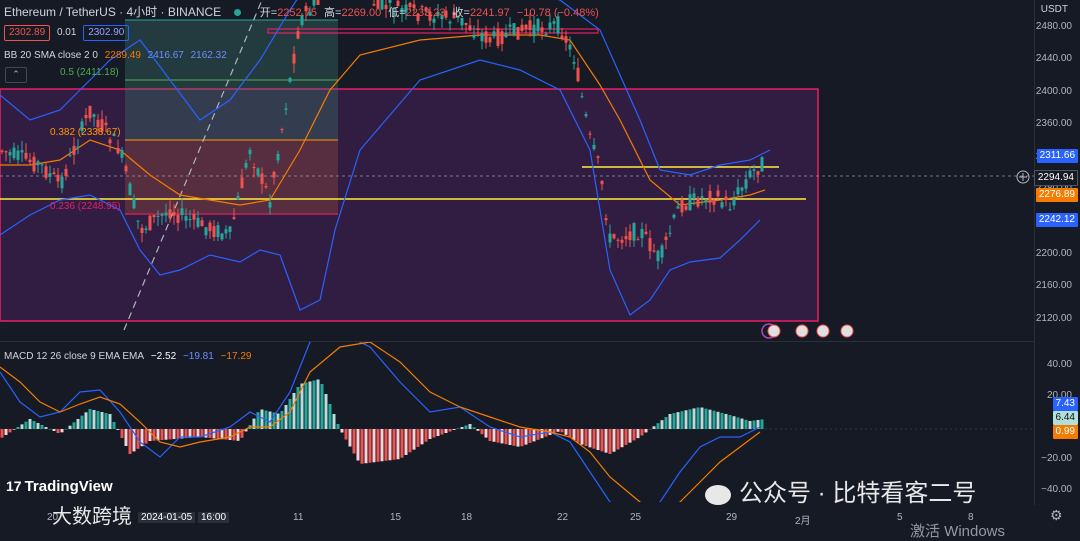 The width and height of the screenshot is (1080, 541). Describe the element at coordinates (1065, 418) in the screenshot. I see `macd-tag-signal: 6.44` at that location.